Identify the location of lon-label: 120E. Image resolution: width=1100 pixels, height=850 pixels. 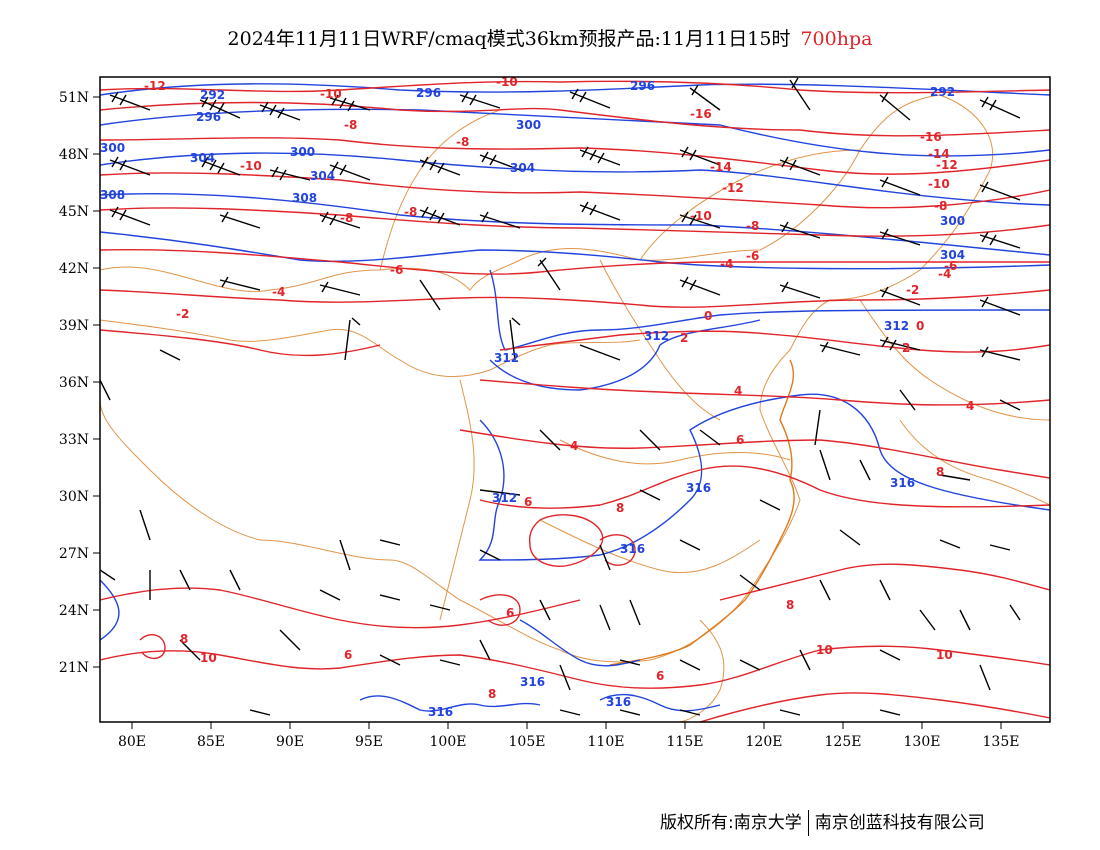
(764, 742).